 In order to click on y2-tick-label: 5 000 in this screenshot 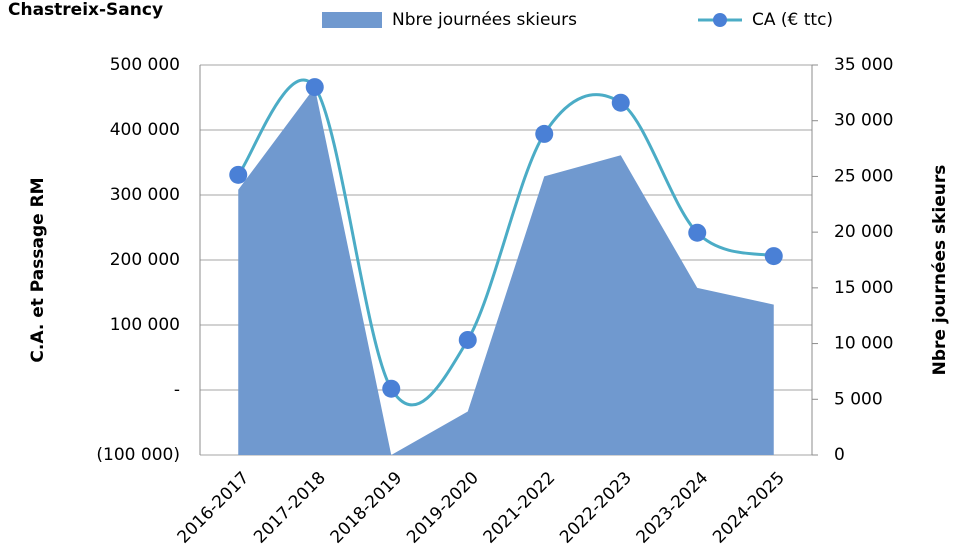, I will do `click(858, 399)`.